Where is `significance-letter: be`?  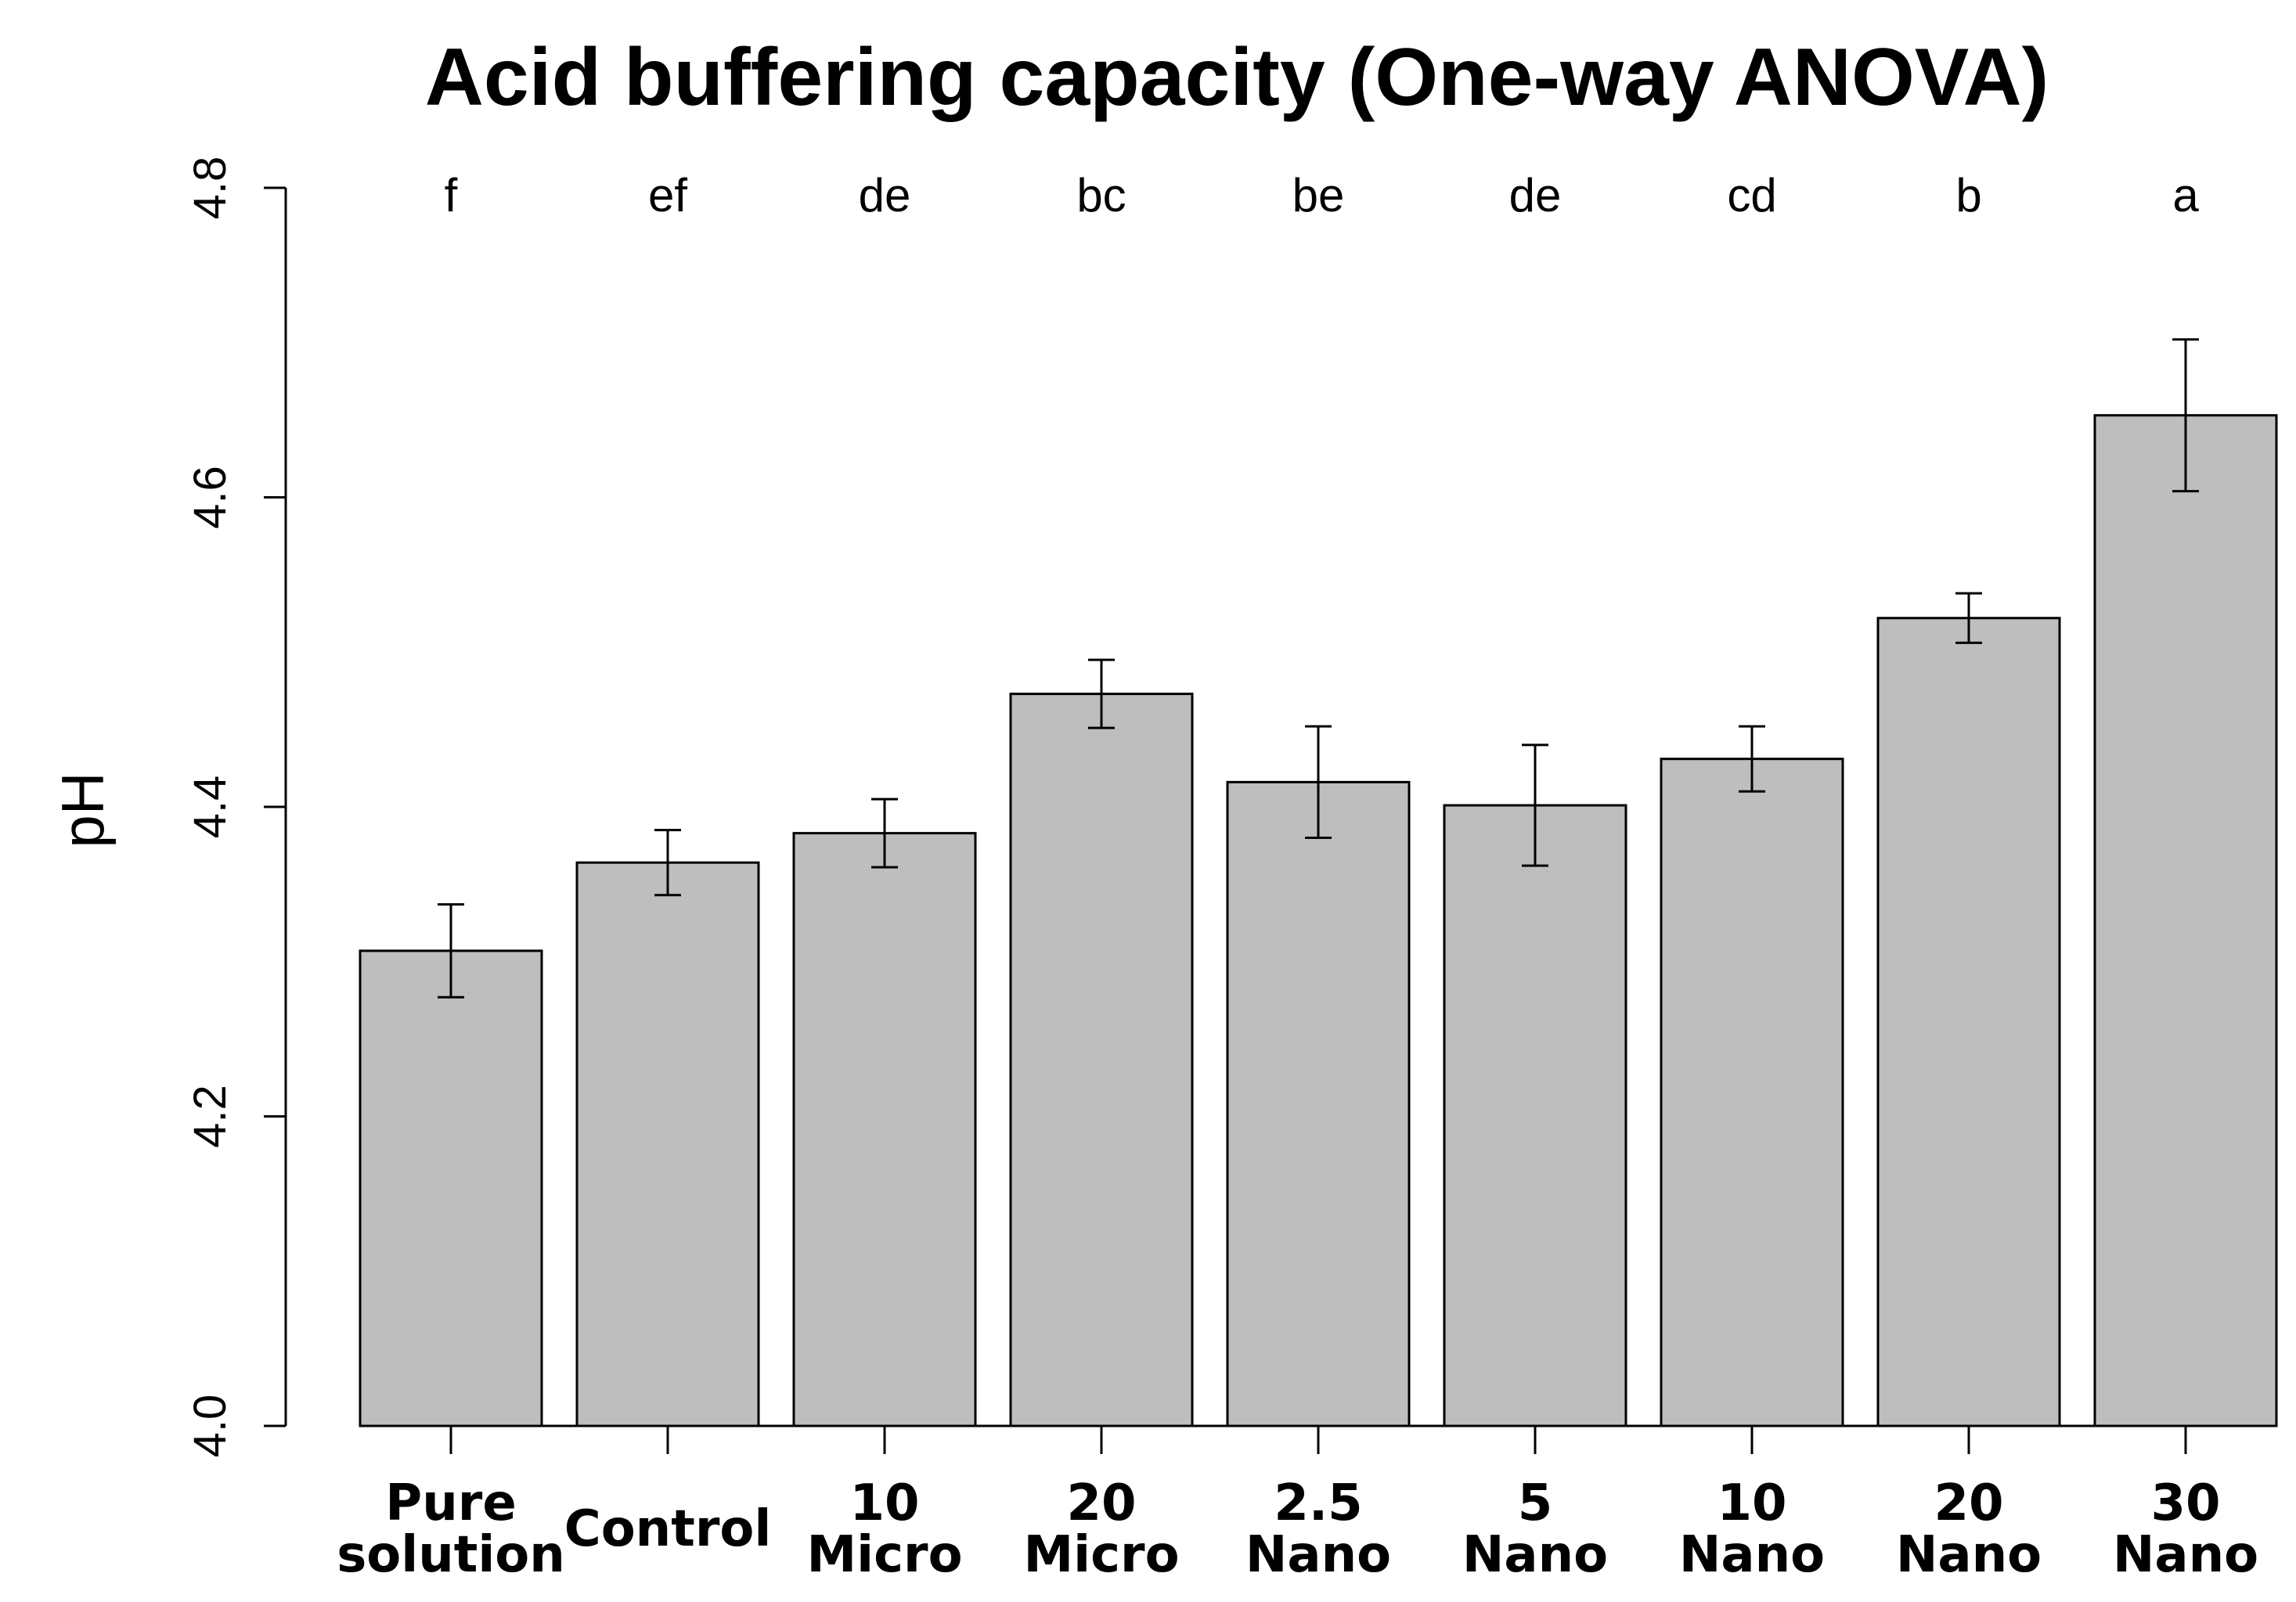
significance-letter: be is located at coordinates (1318, 195).